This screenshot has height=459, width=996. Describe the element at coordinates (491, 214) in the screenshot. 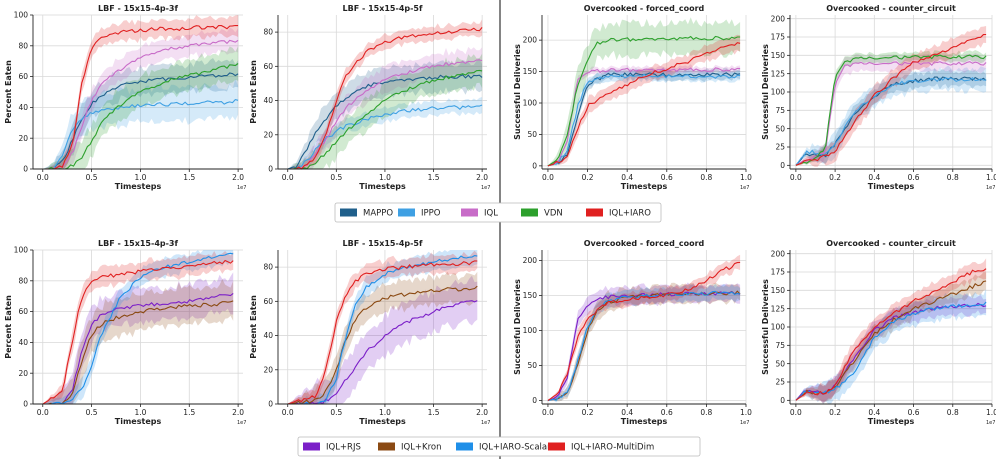

I see `legend-label: IQL` at that location.